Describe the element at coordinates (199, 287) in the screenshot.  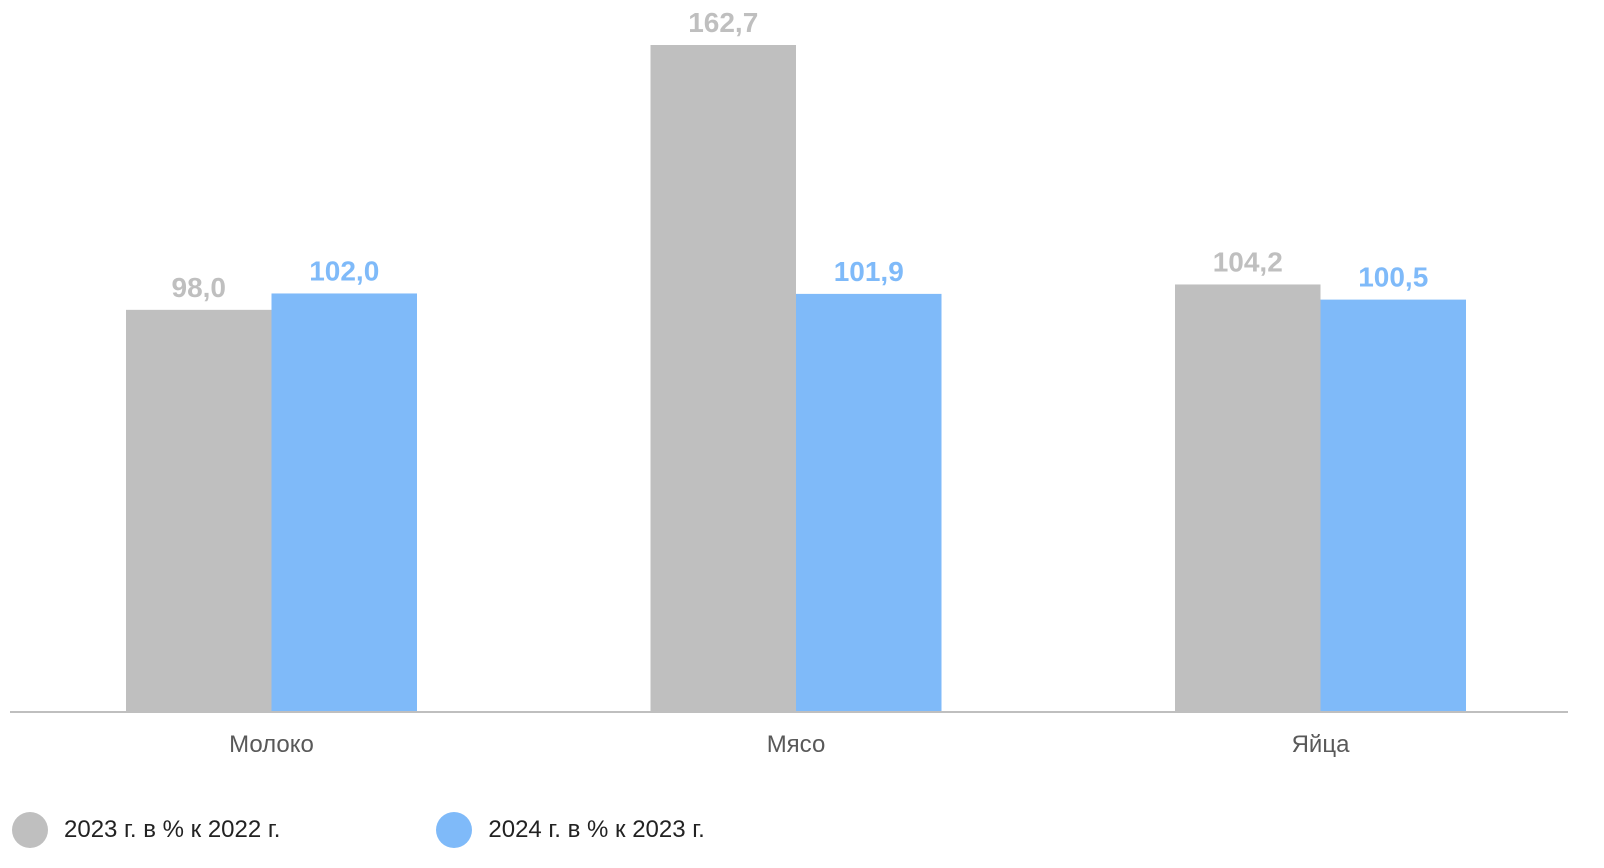
I see `value-label-series1-cat1: 98,0` at that location.